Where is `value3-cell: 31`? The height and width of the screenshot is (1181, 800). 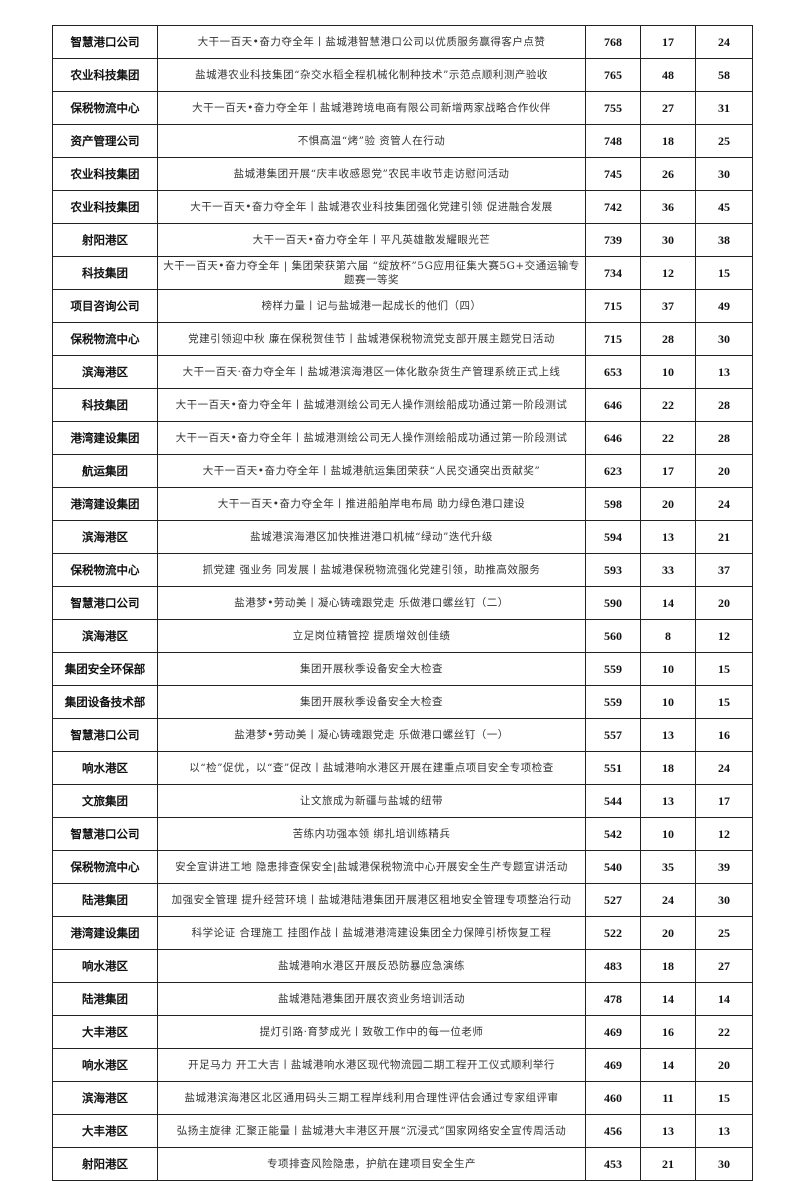 value3-cell: 31 is located at coordinates (724, 108).